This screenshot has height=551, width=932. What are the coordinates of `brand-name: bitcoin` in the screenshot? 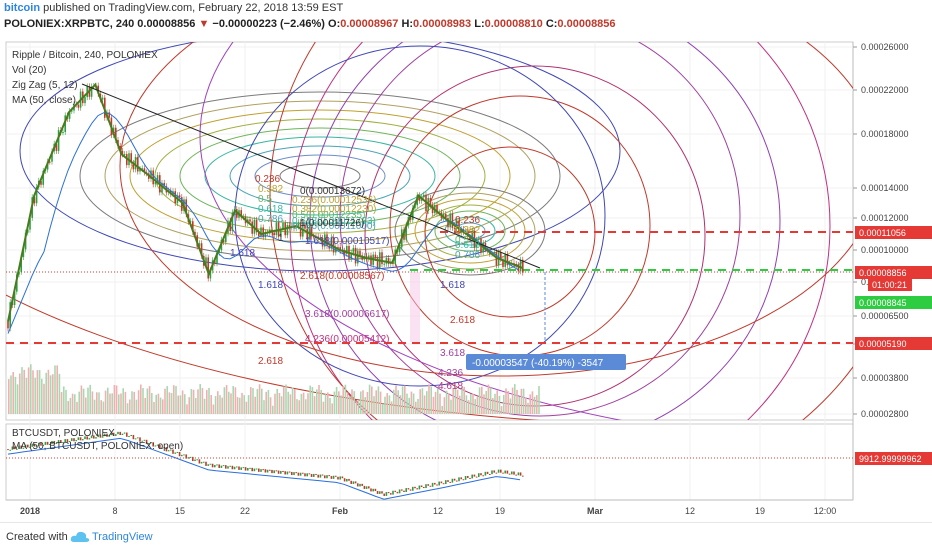 It's located at (22, 8).